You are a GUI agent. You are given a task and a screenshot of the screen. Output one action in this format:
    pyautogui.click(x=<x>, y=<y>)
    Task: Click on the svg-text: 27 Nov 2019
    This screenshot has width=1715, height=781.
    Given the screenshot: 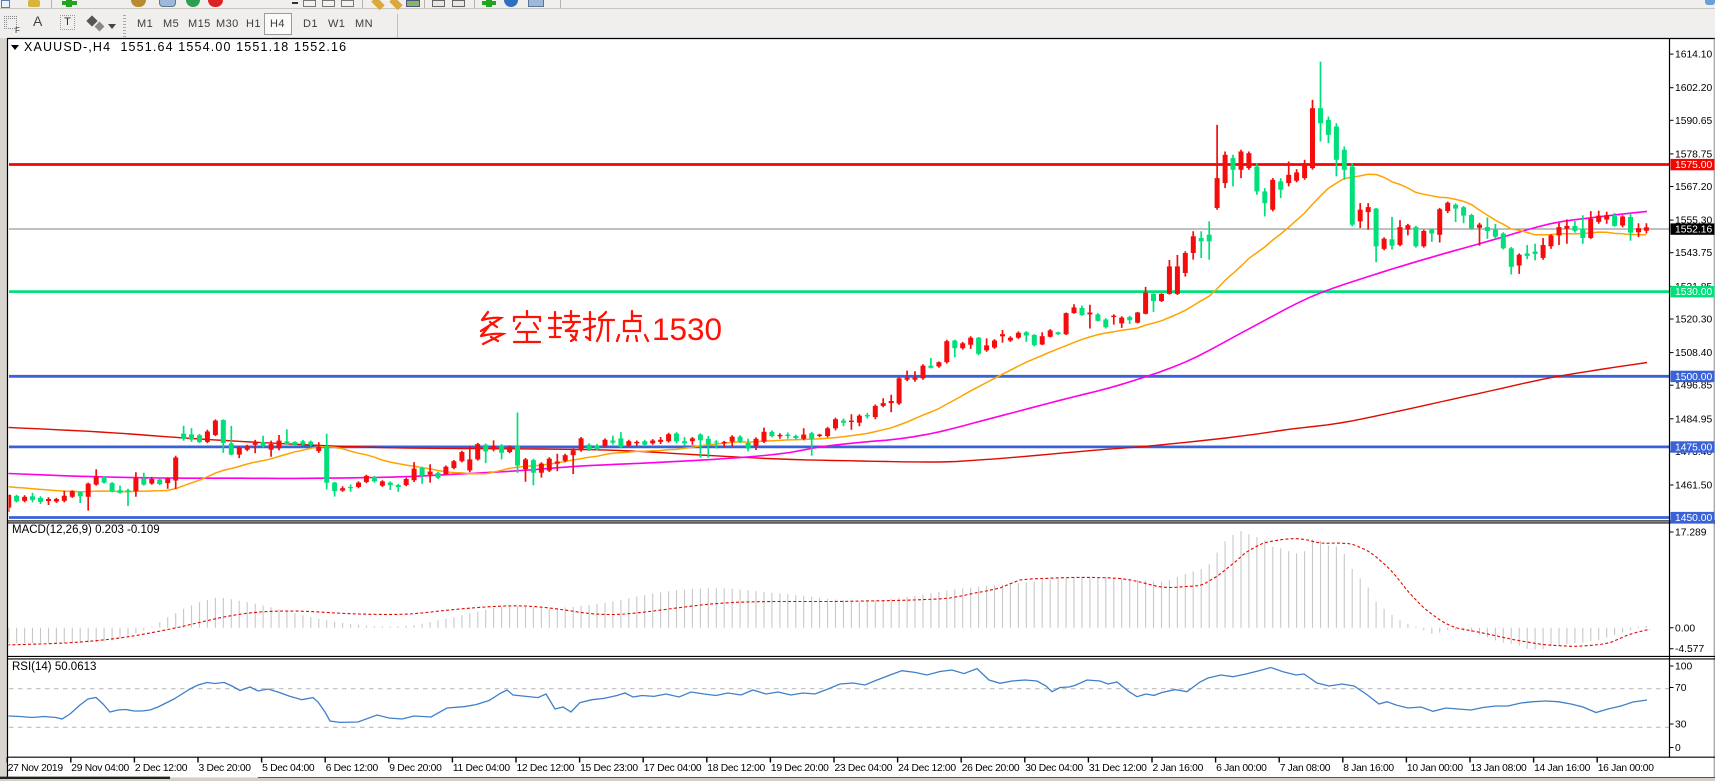 What is the action you would take?
    pyautogui.click(x=36, y=768)
    